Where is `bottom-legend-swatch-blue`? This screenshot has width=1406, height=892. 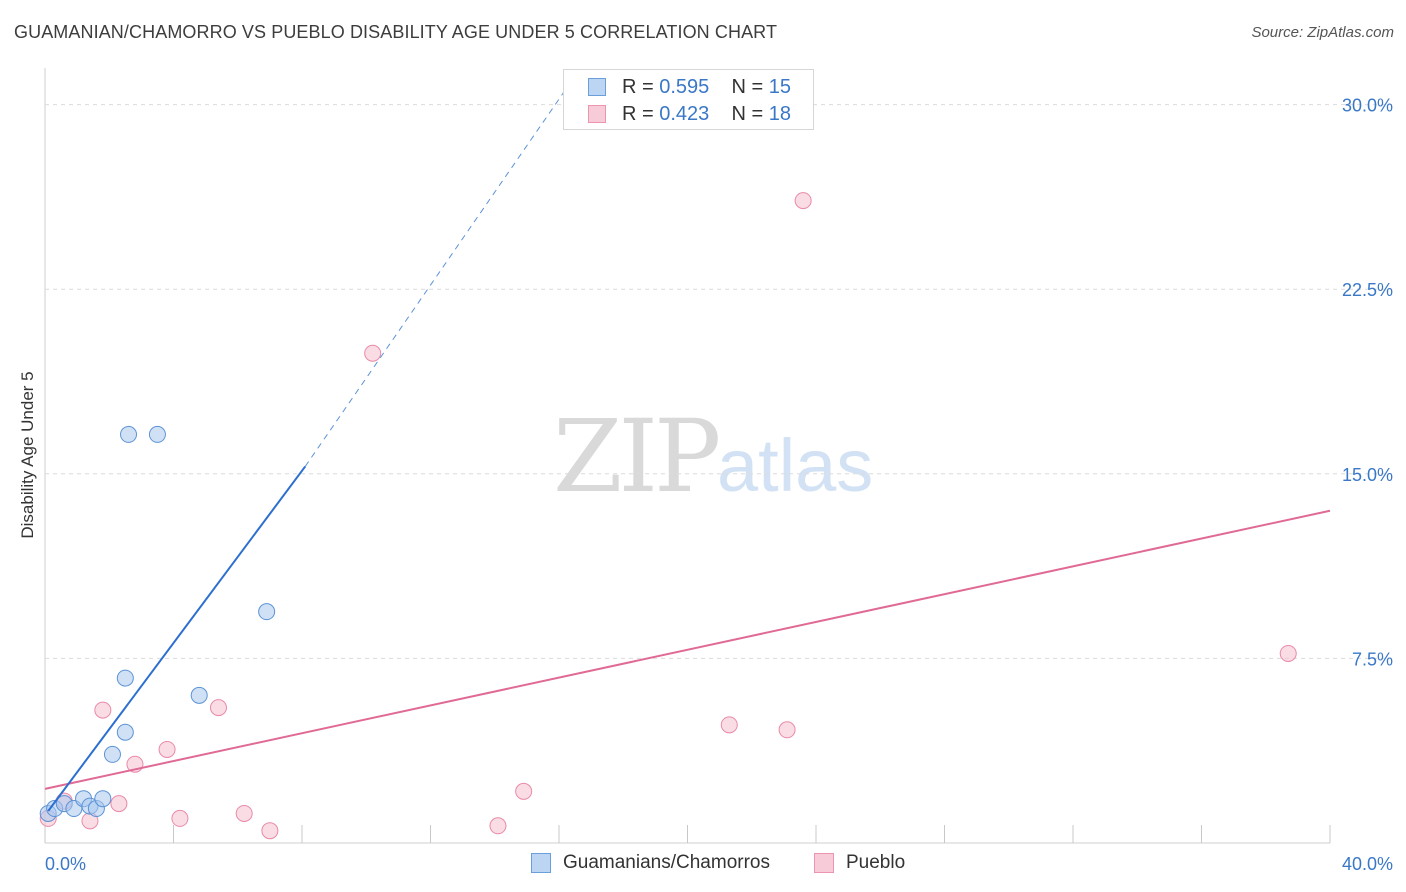 bottom-legend-swatch-blue is located at coordinates (541, 863).